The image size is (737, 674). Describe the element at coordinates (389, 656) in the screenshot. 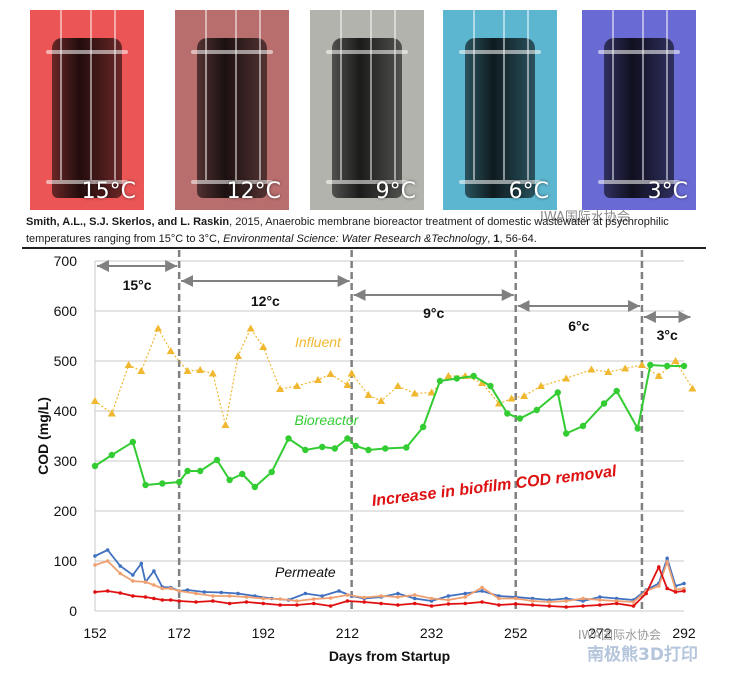

I see `x-axis-title: Days from Startup` at that location.